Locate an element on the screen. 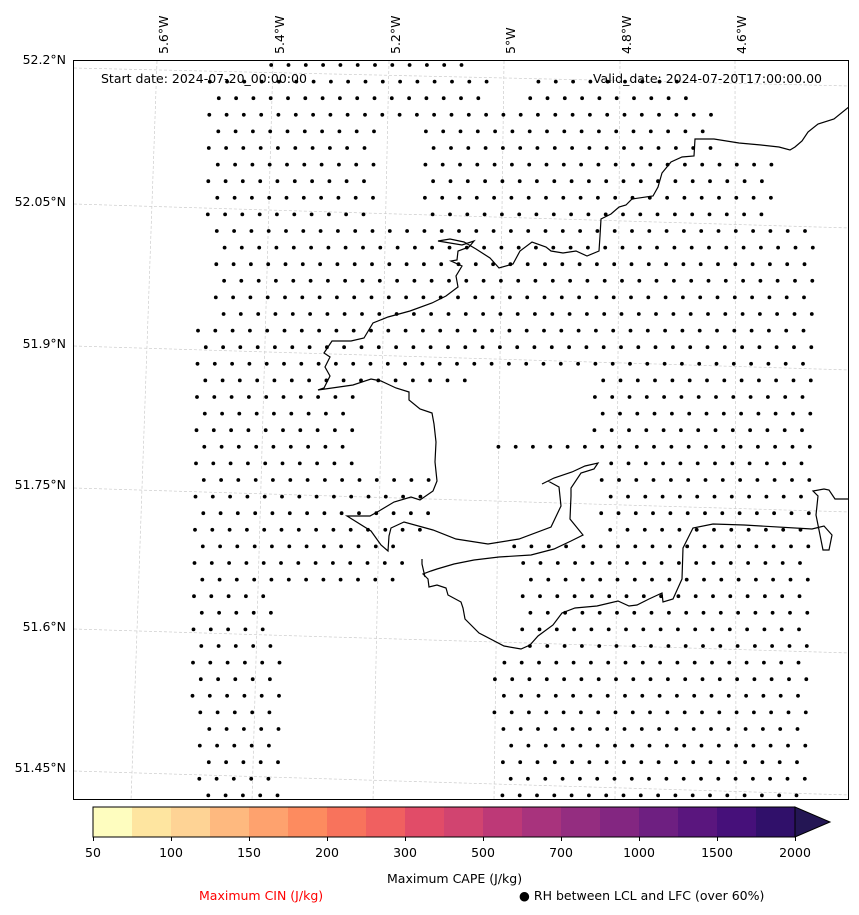  rh-marker-icon: ● is located at coordinates (524, 895).